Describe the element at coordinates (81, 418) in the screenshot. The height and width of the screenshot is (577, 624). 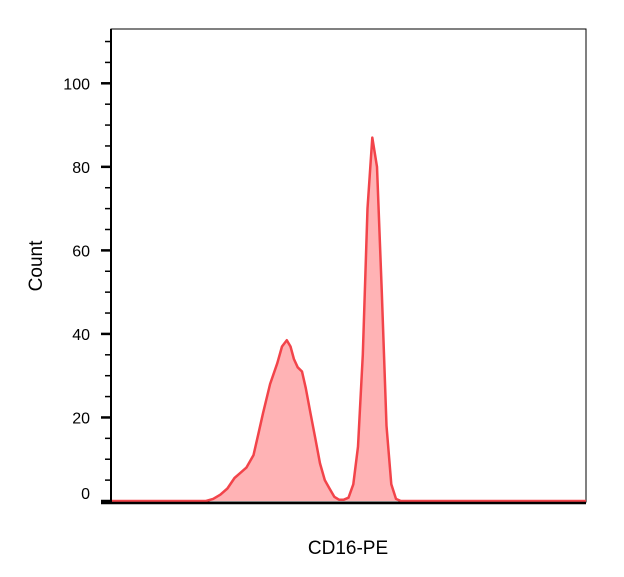
I see `y-tick-label: 20` at that location.